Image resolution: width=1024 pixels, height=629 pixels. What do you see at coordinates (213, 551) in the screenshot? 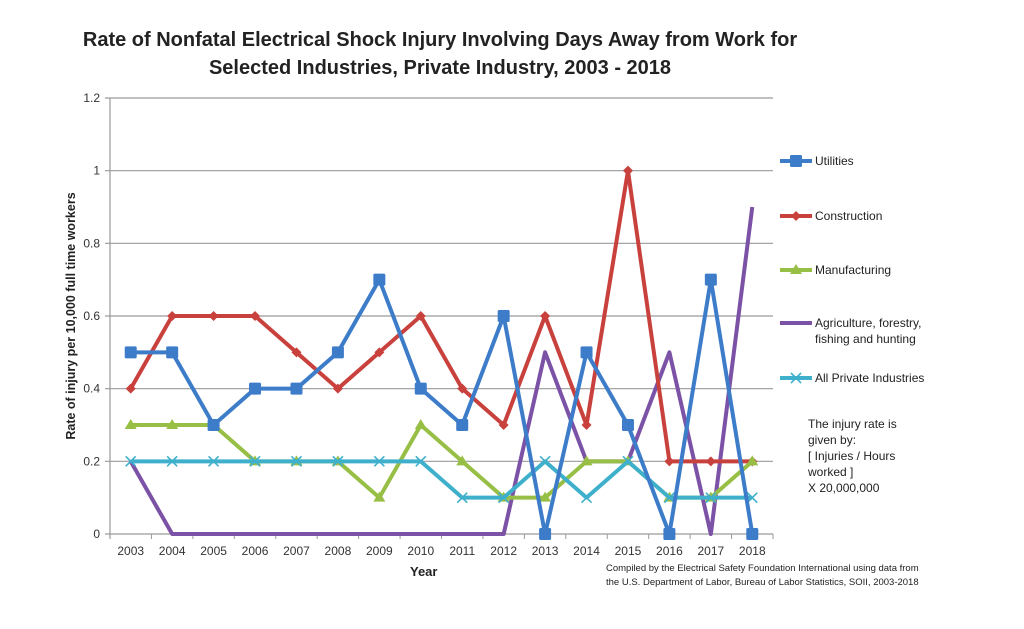
I see `x-tick-label: 2005` at bounding box center [213, 551].